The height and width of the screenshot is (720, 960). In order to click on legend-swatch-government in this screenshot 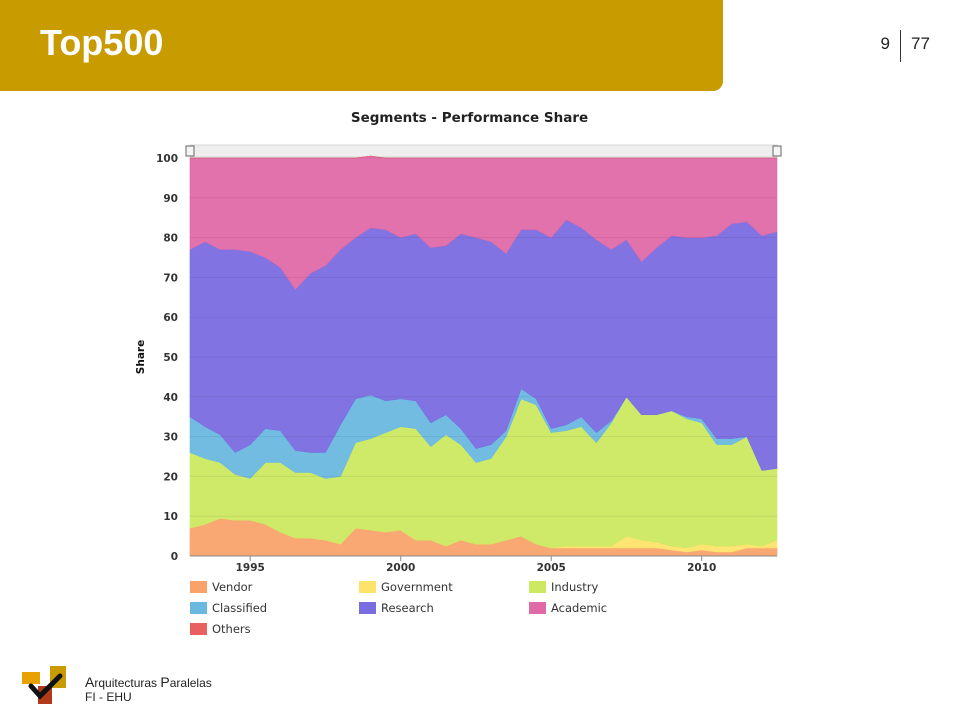, I will do `click(367, 587)`.